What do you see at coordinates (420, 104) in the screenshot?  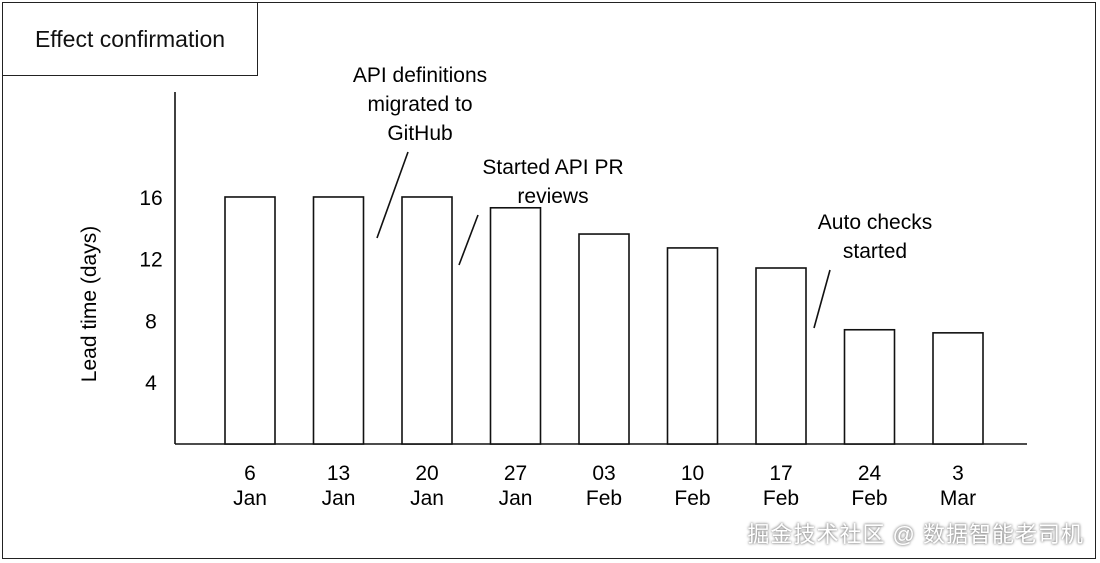 I see `annotation-text: API definitions migrated to GitHub` at bounding box center [420, 104].